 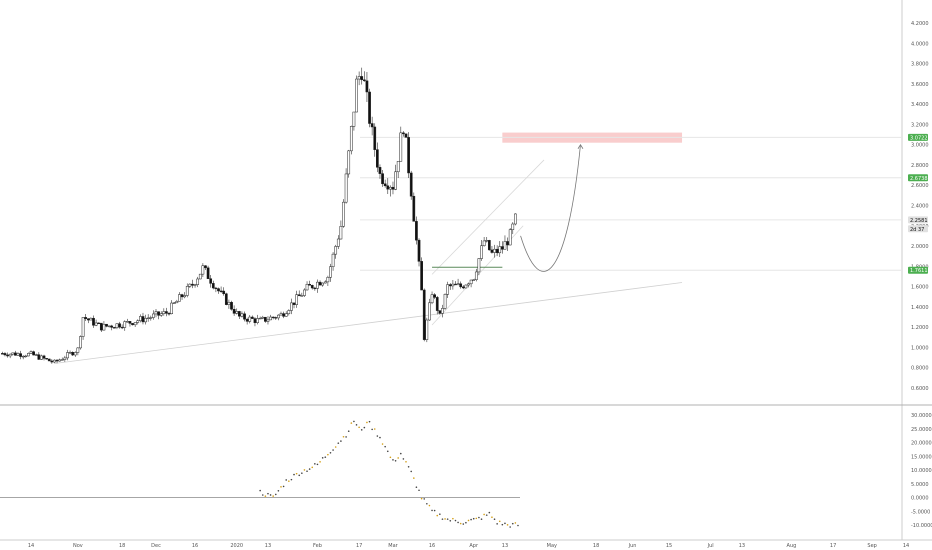 What do you see at coordinates (920, 499) in the screenshot?
I see `indicator-y-tick-label: 0.0000` at bounding box center [920, 499].